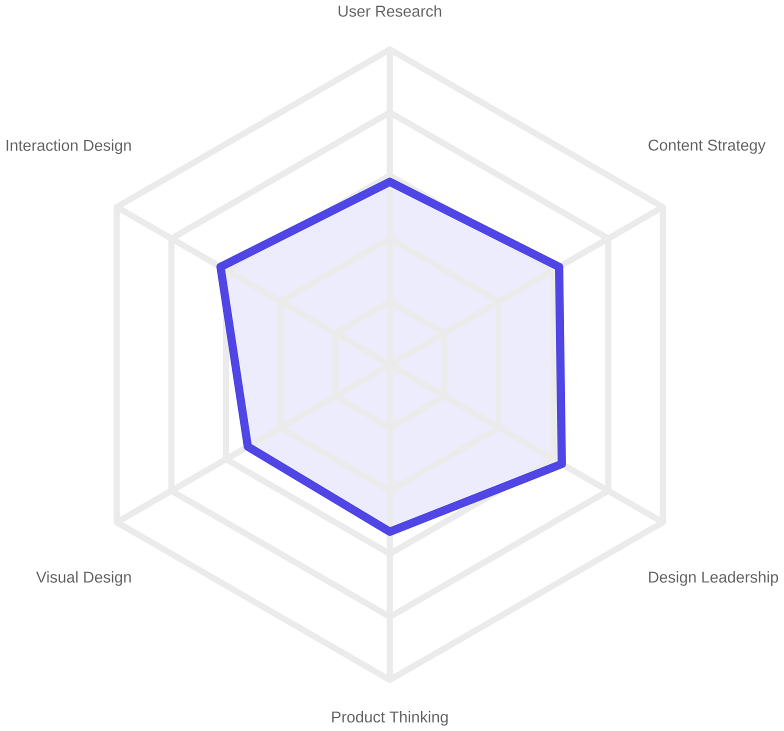 The image size is (784, 731). I want to click on spoke-label: Content Strategy, so click(707, 147).